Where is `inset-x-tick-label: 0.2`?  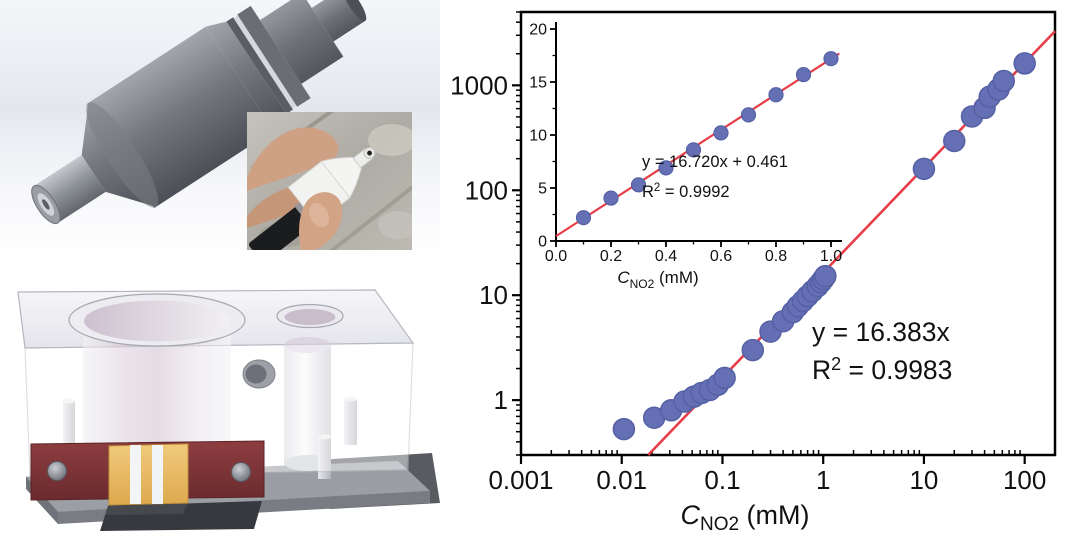
inset-x-tick-label: 0.2 is located at coordinates (611, 256).